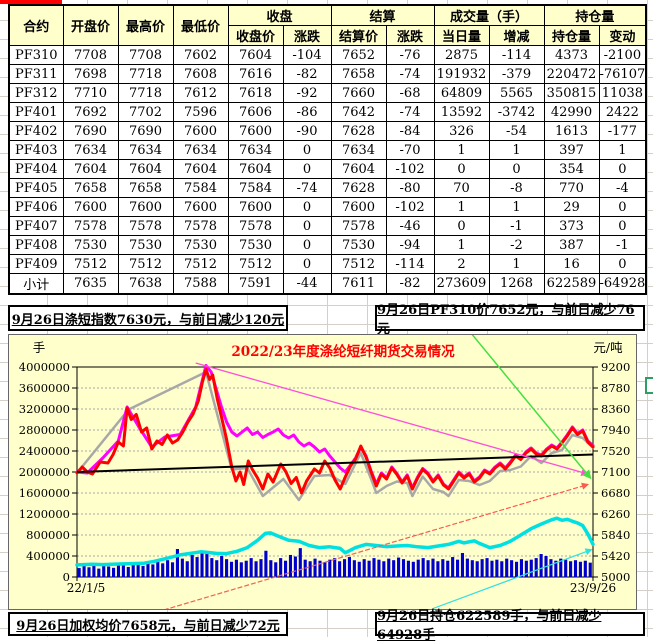 This screenshot has height=643, width=653. I want to click on contract-cell: PF402, so click(36, 131).